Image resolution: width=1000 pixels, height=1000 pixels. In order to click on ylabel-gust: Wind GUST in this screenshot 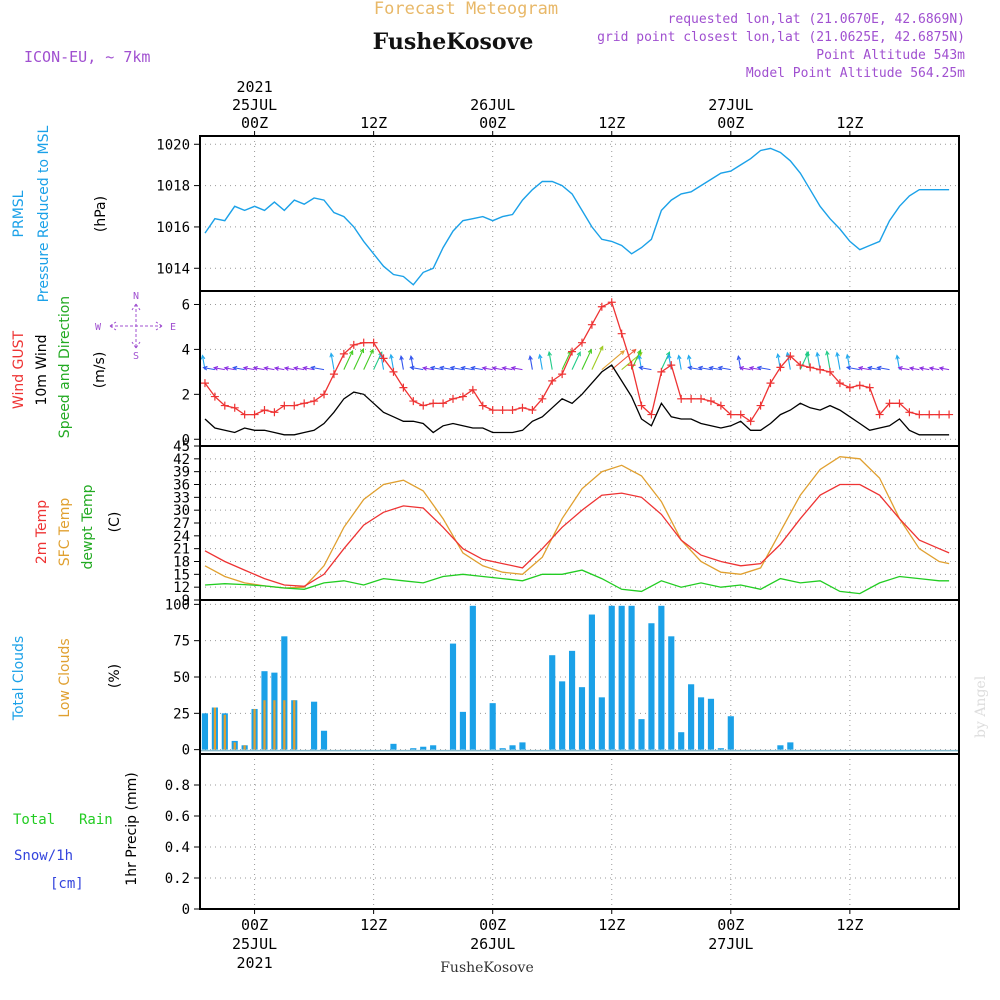, I will do `click(19, 369)`.